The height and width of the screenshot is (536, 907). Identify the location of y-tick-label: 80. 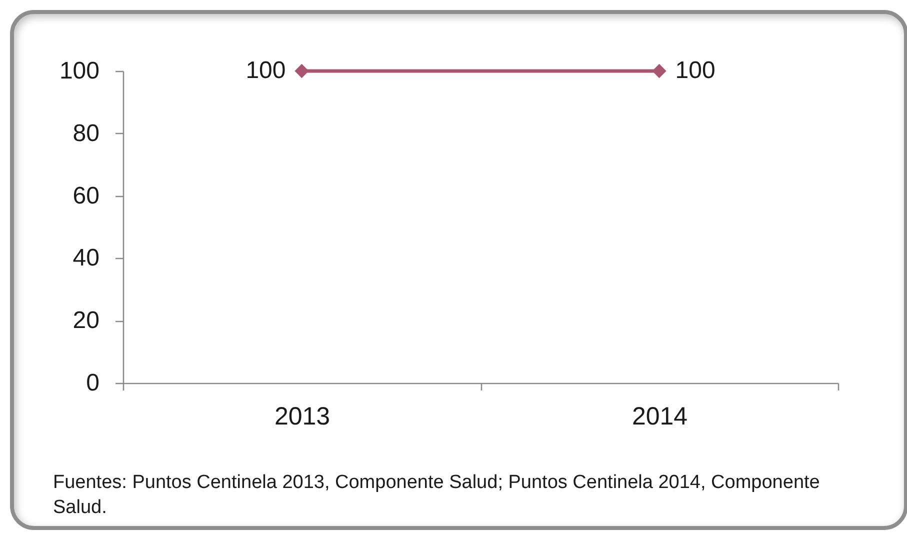
(86, 133).